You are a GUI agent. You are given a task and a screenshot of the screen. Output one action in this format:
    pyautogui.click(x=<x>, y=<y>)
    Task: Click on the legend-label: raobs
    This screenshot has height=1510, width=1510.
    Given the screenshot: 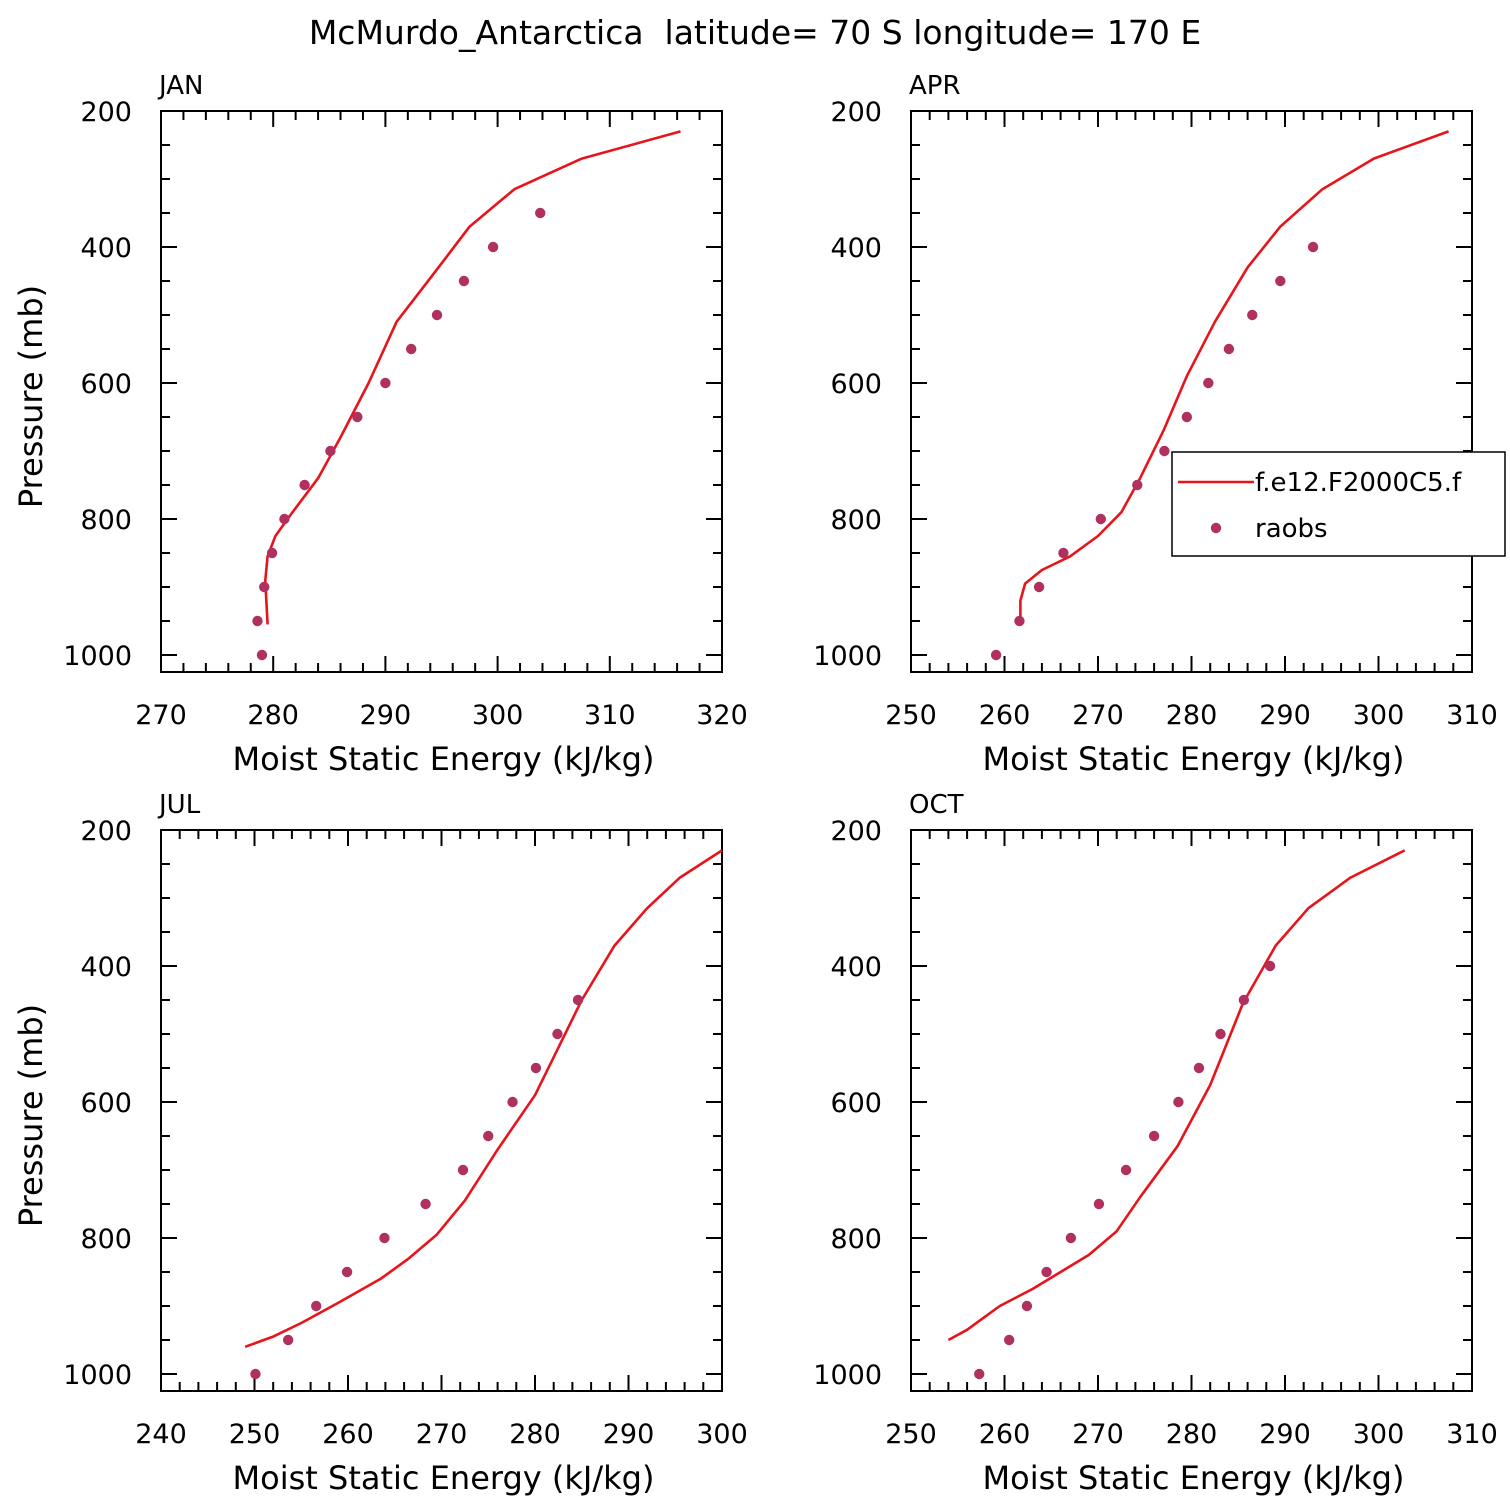 What is the action you would take?
    pyautogui.click(x=1291, y=529)
    